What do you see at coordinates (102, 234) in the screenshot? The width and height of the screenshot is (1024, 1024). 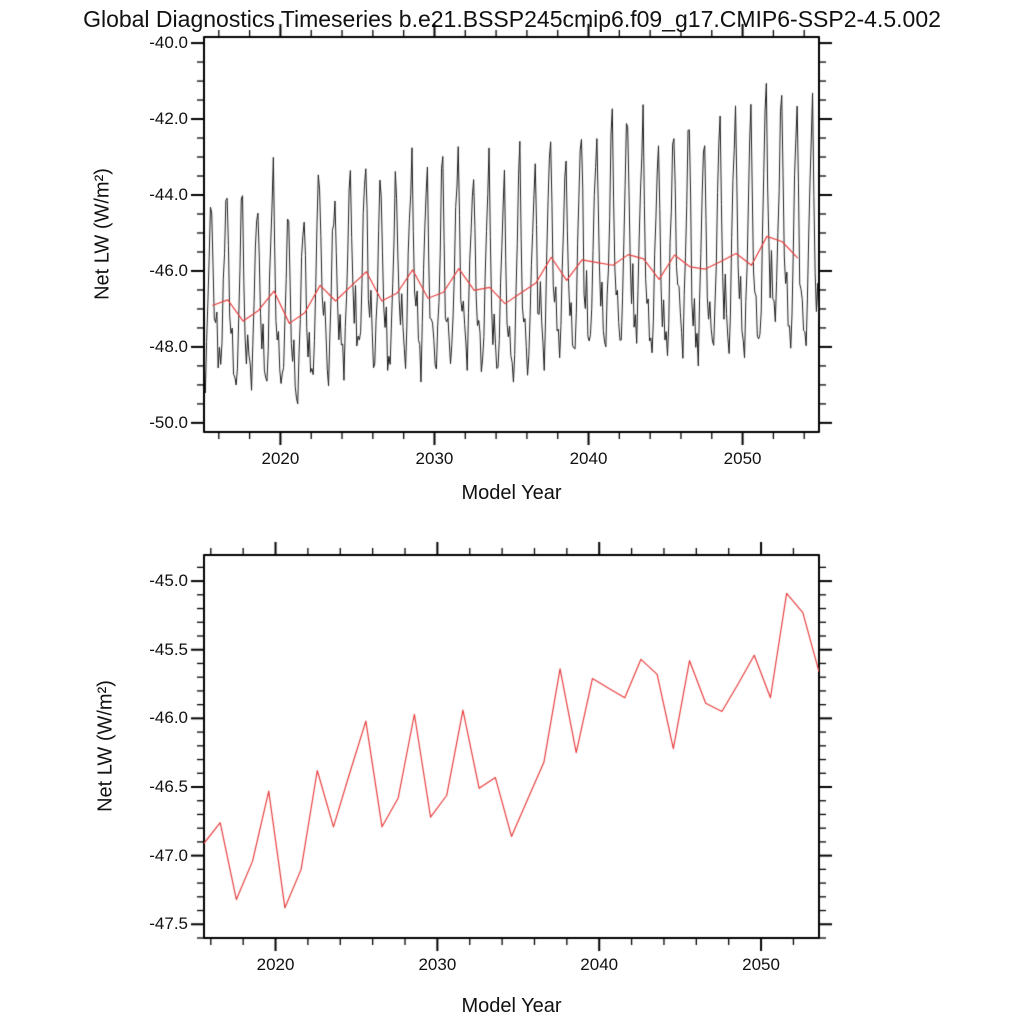 I see `y-axis-title-top-panel: Net LW (W/m²)` at bounding box center [102, 234].